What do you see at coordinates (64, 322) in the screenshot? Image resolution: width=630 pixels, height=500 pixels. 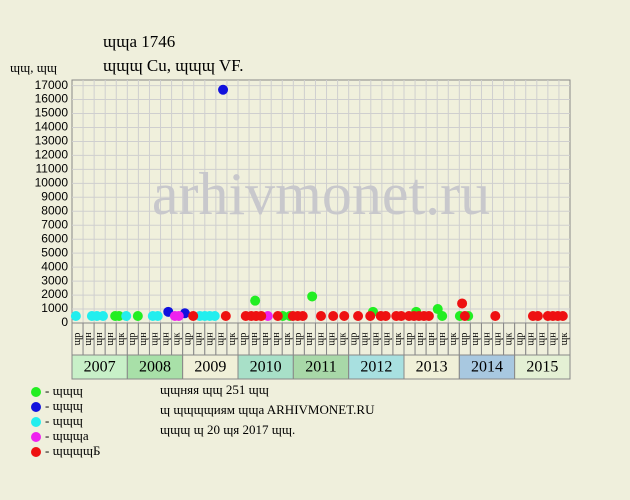 I see `y-tick-label: 0` at bounding box center [64, 322].